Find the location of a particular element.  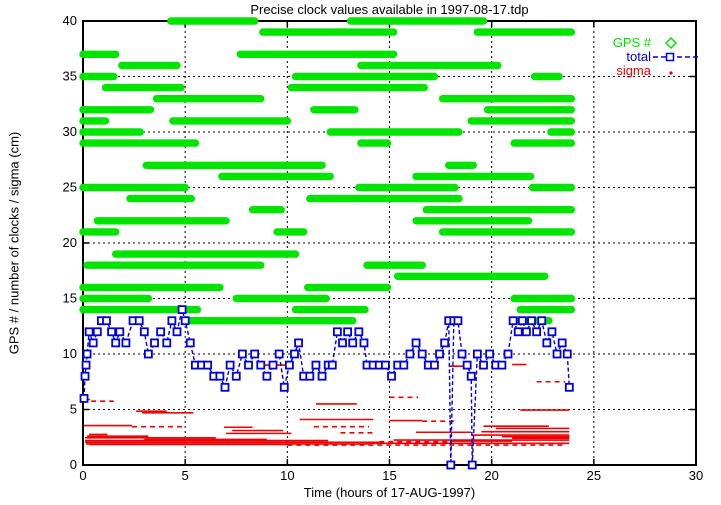

y-tick-label: 25 is located at coordinates (70, 187).